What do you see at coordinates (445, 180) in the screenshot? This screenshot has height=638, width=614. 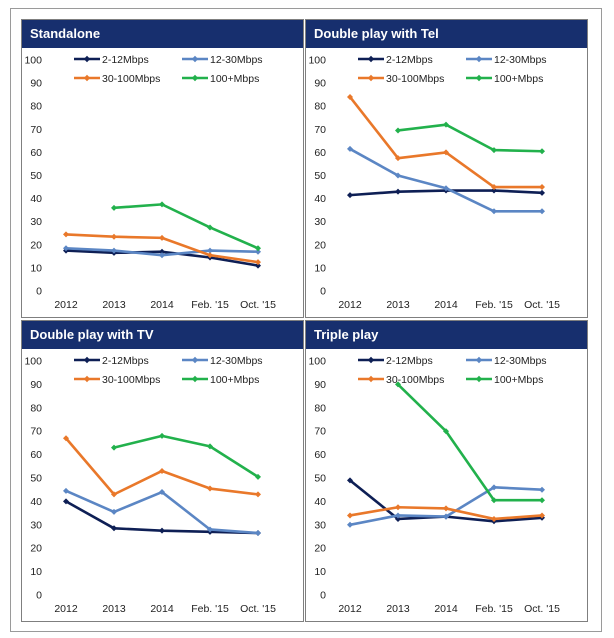 I see `series-line-12-30mbps` at bounding box center [445, 180].